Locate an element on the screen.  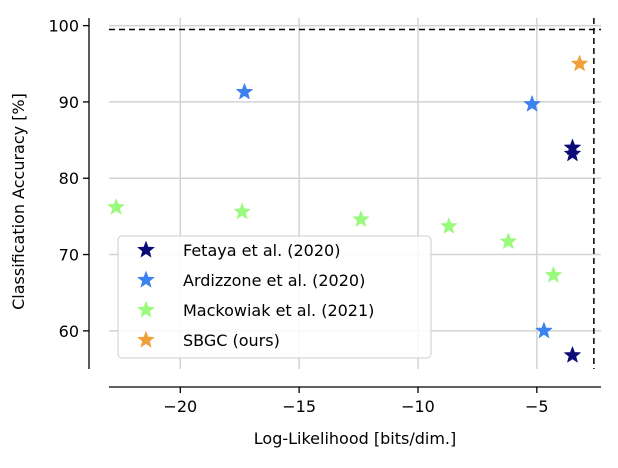
y-tick-label: 70 is located at coordinates (69, 255).